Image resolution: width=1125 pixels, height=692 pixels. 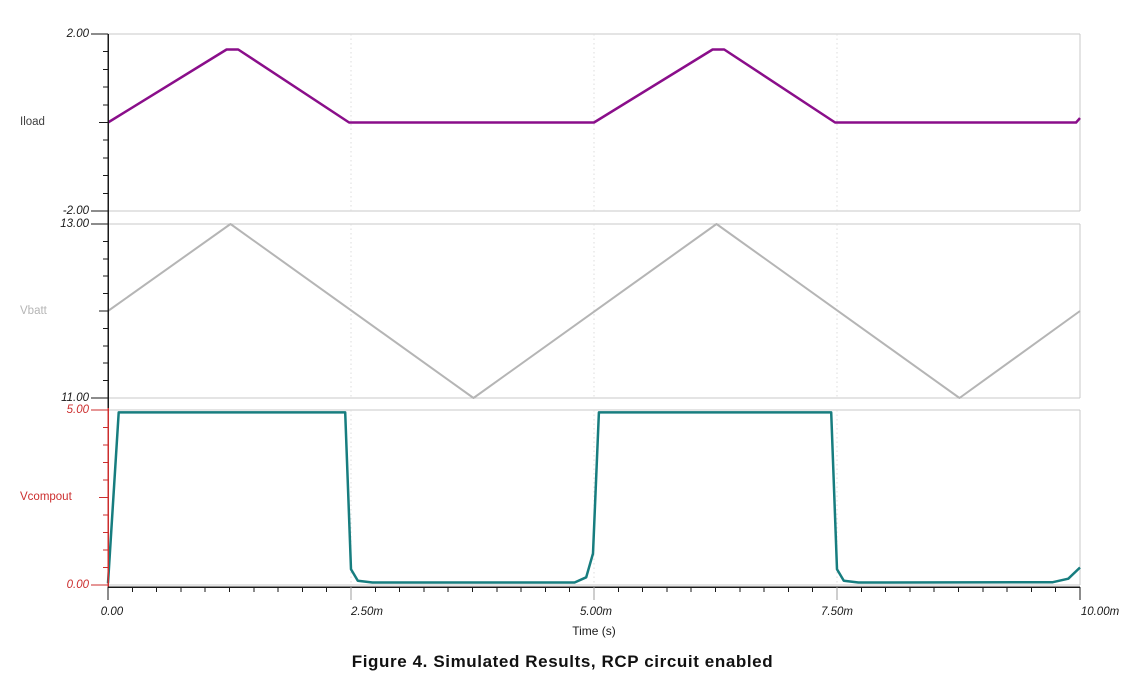 I want to click on x-tick-label-2: 5.00m, so click(x=596, y=612).